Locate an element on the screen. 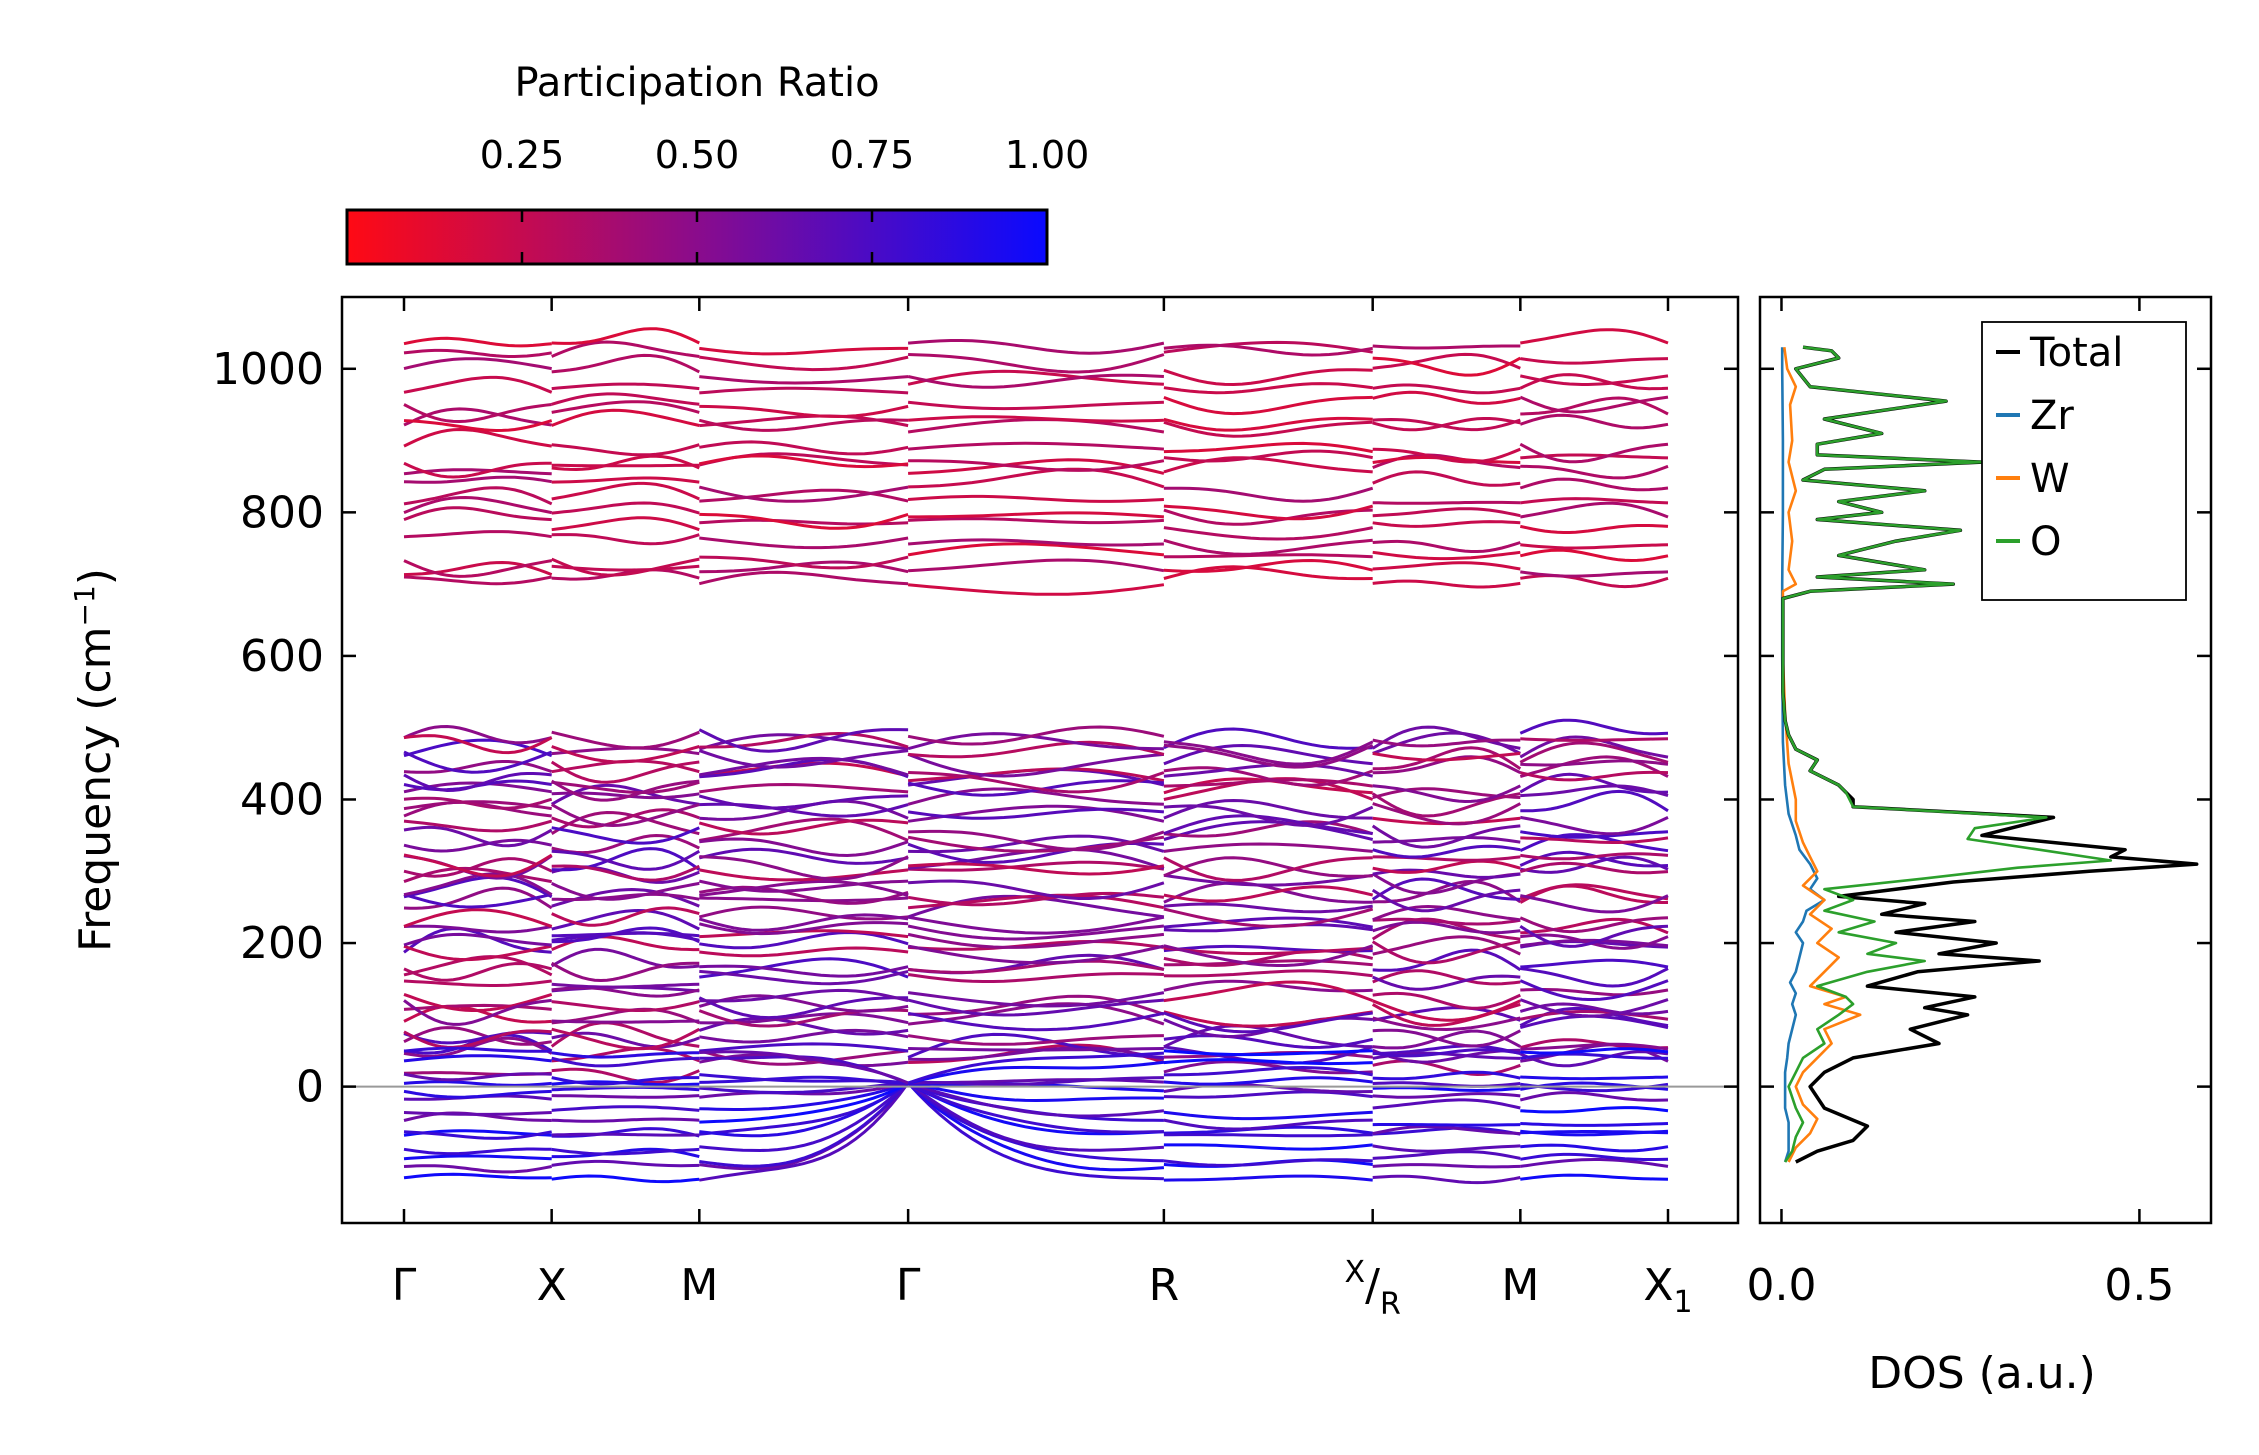 The width and height of the screenshot is (2259, 1455). y-axis-label-text: Frequency (cm is located at coordinates (95, 789).